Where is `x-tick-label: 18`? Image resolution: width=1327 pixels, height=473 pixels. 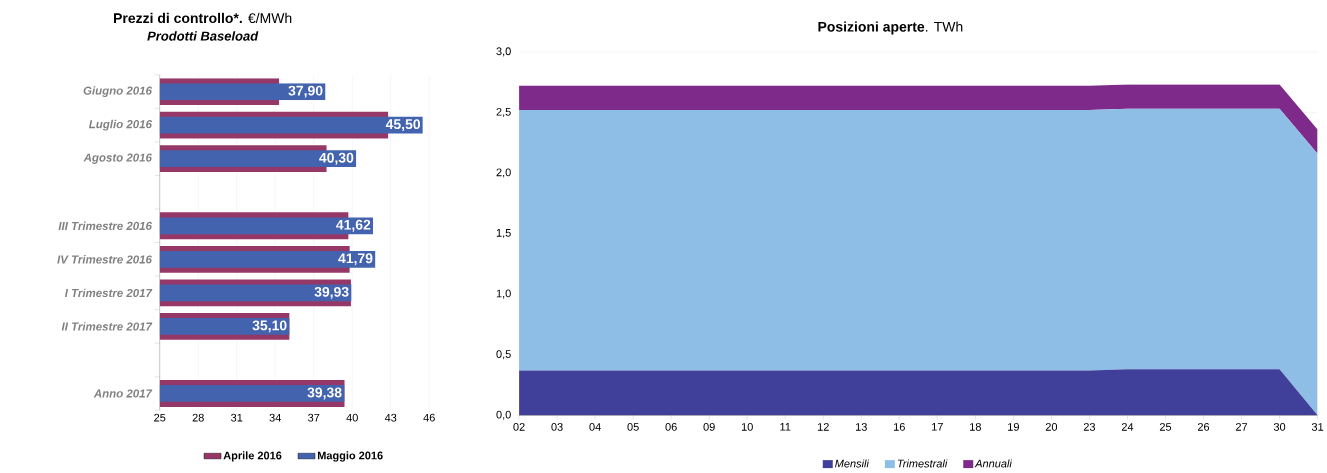 x-tick-label: 18 is located at coordinates (975, 427).